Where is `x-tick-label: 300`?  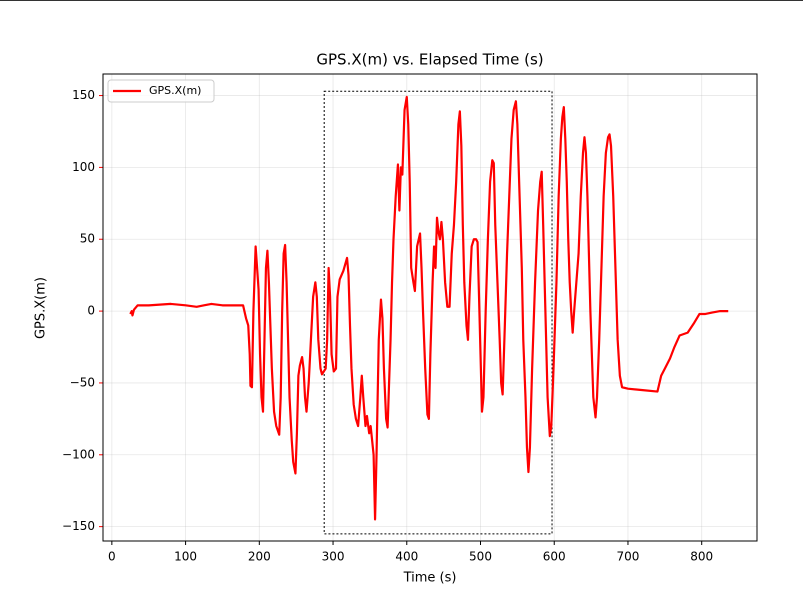 x-tick-label: 300 is located at coordinates (333, 557).